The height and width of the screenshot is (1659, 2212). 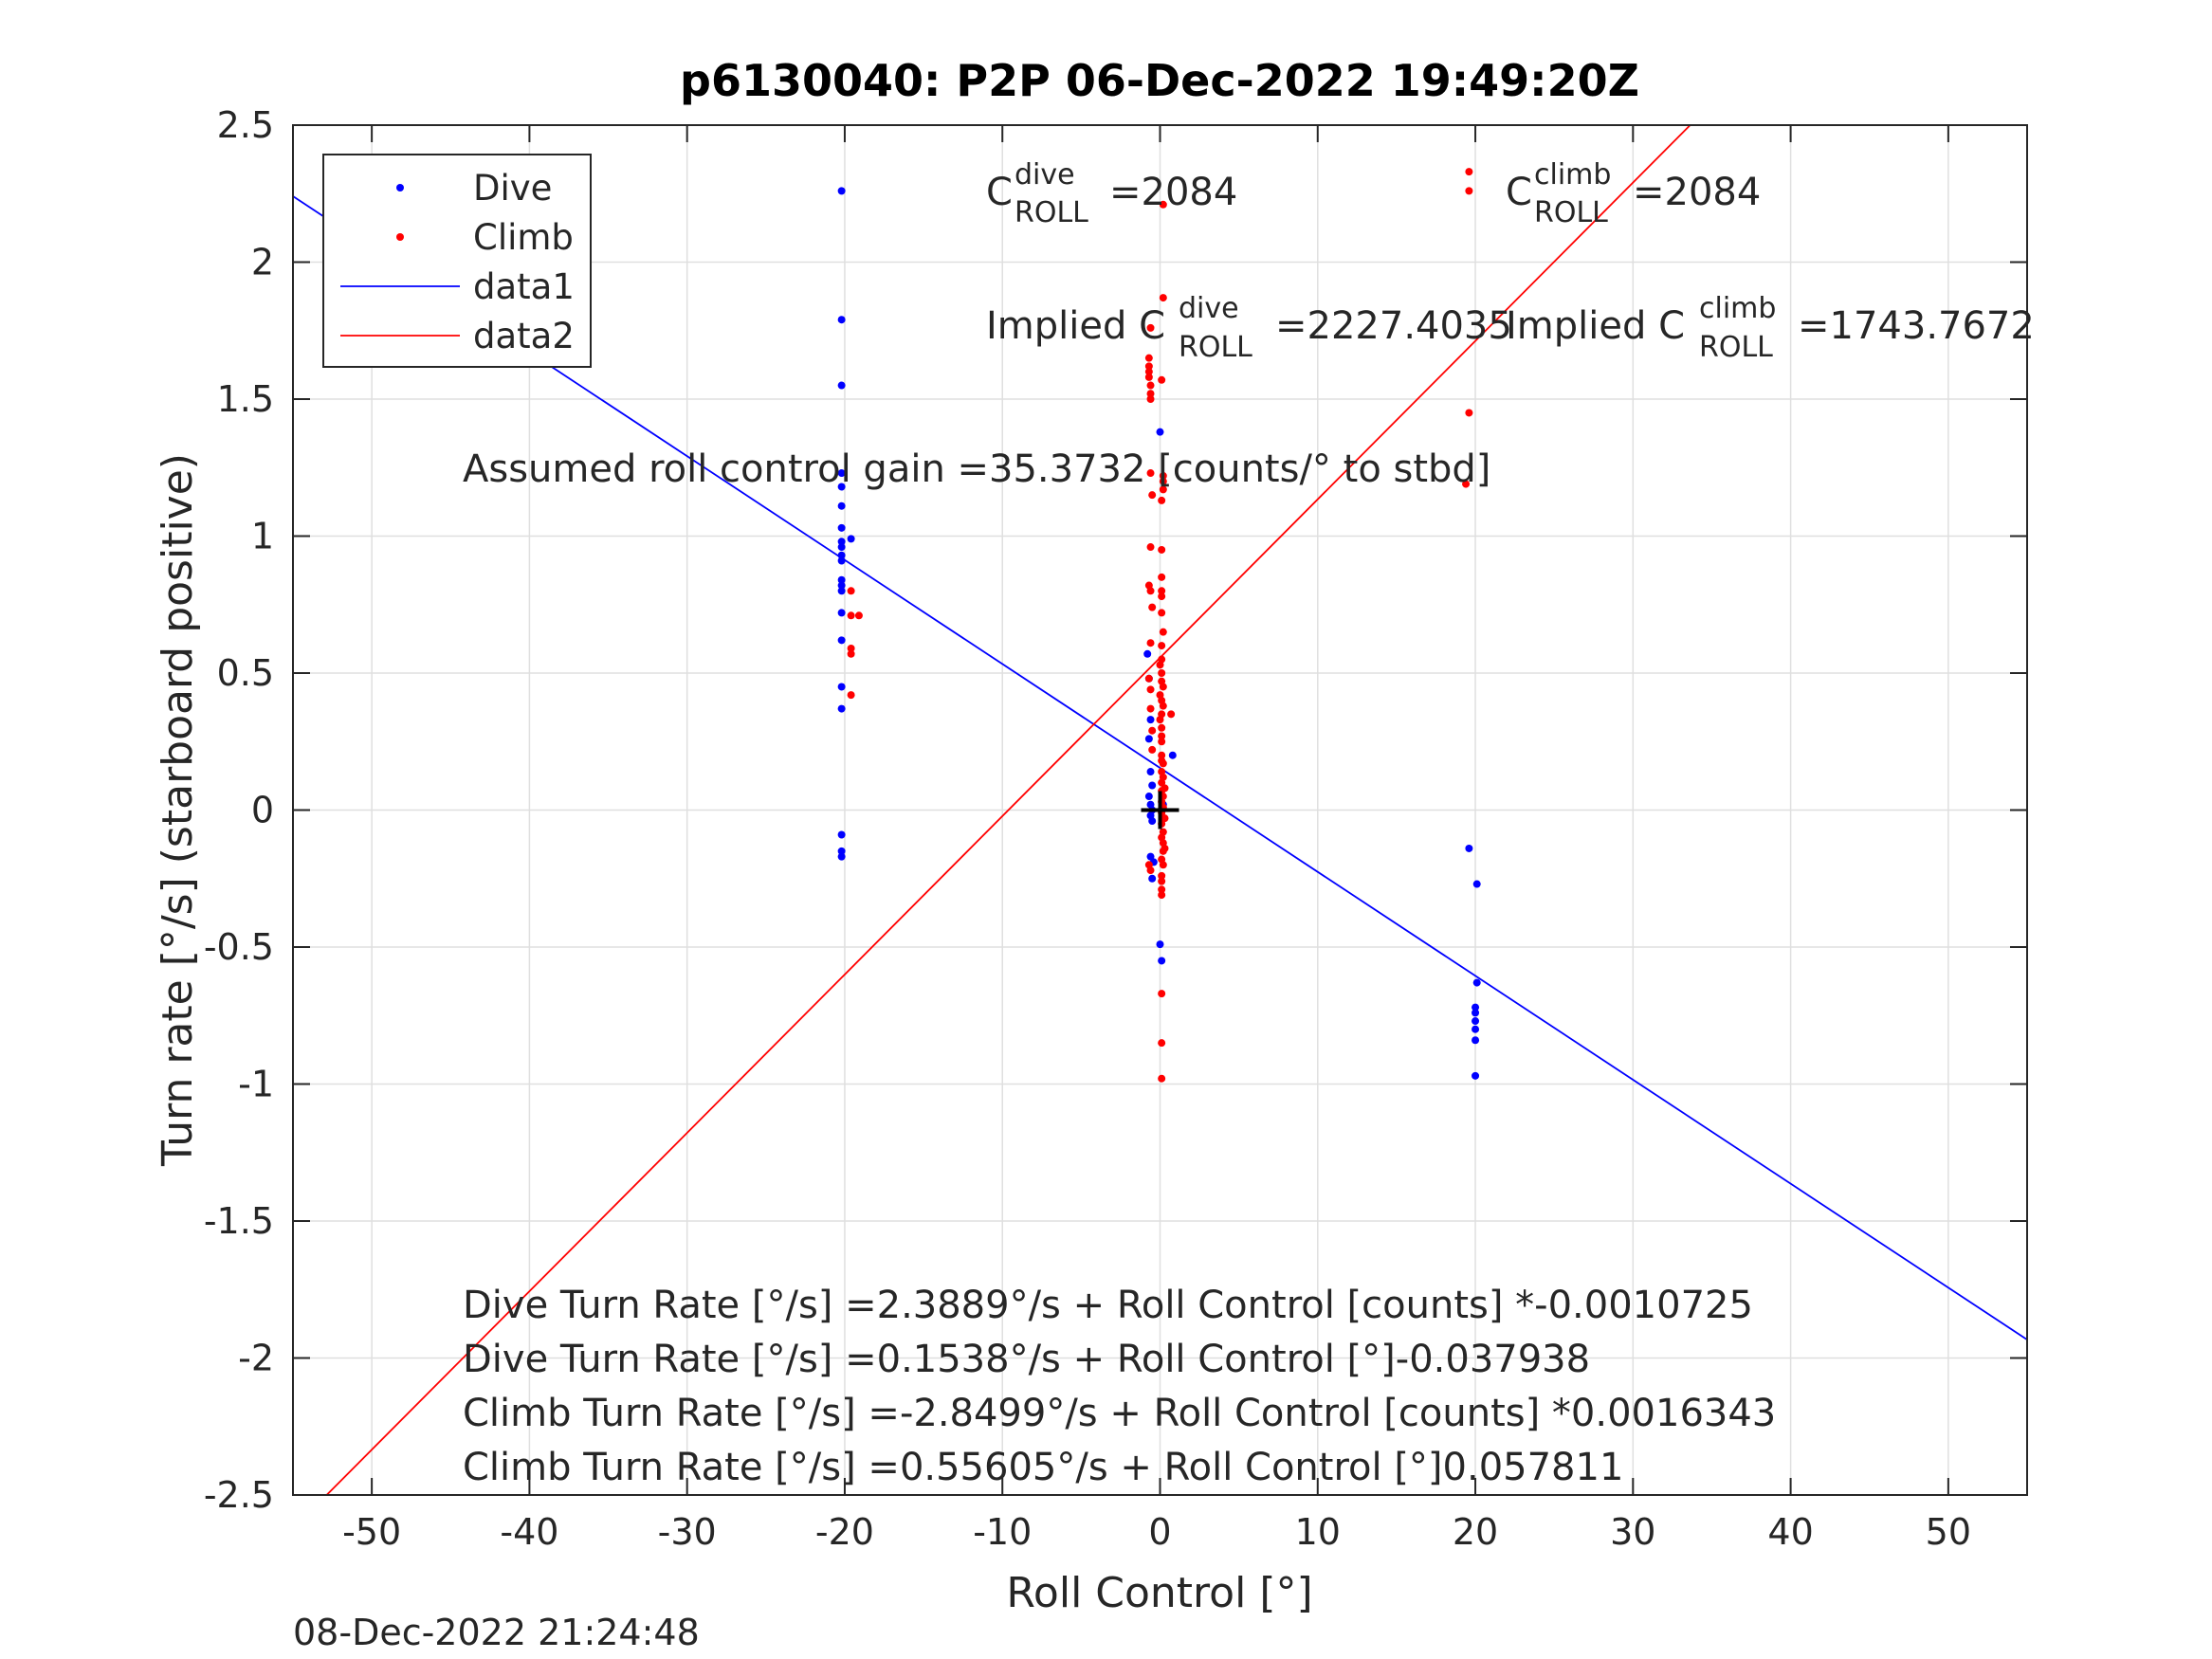 I want to click on x-tick-label: 0, so click(x=1159, y=1532).